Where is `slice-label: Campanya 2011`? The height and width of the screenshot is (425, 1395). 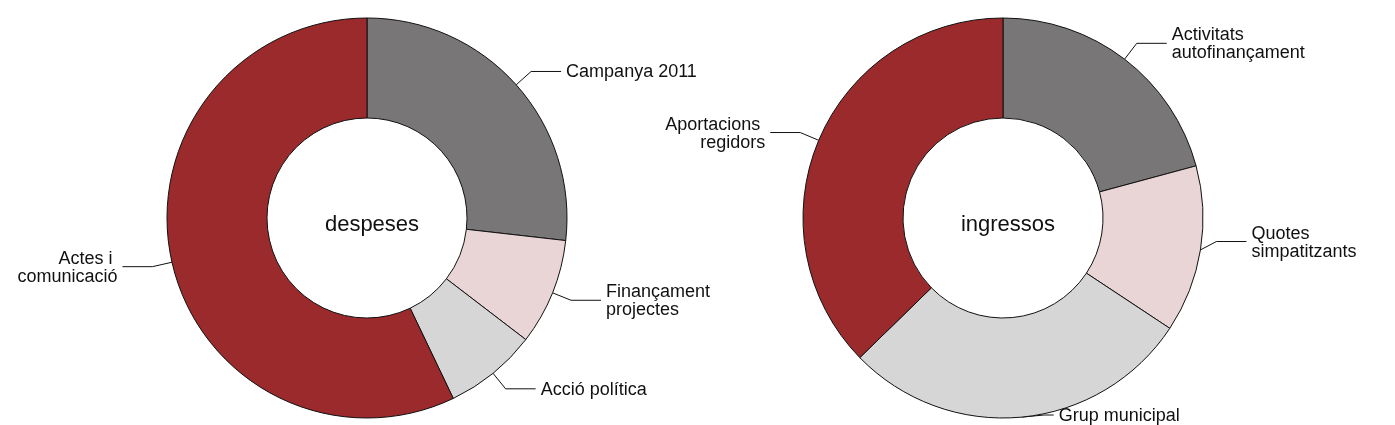
slice-label: Campanya 2011 is located at coordinates (631, 71).